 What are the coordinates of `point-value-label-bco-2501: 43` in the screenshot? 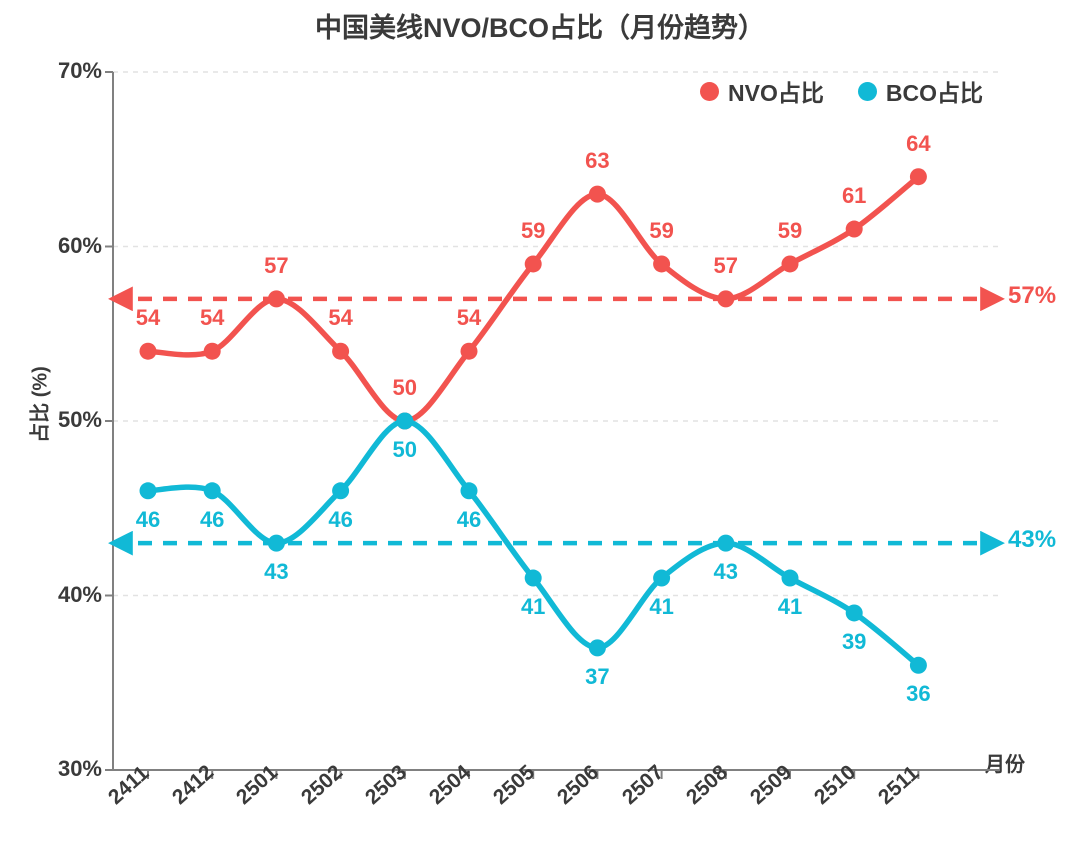 It's located at (276, 572).